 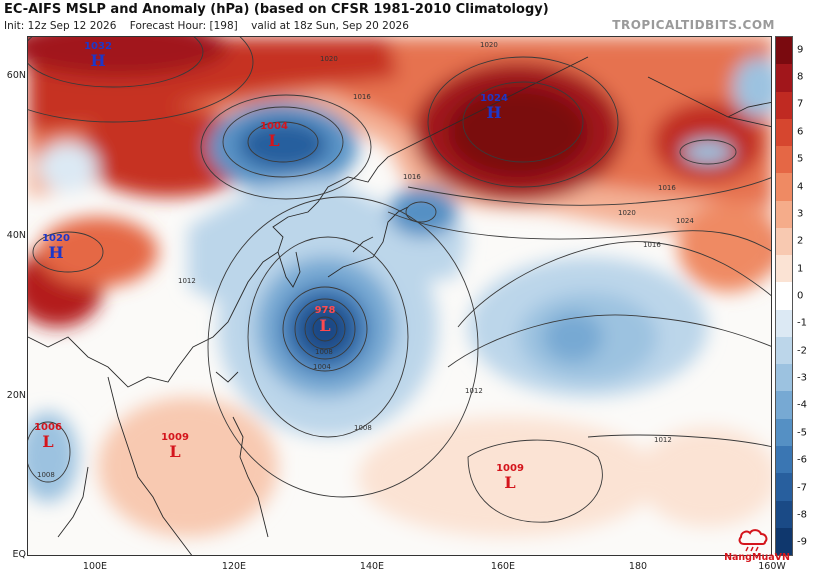 What do you see at coordinates (800, 269) in the screenshot?
I see `colorbar-tick-label: 1` at bounding box center [800, 269].